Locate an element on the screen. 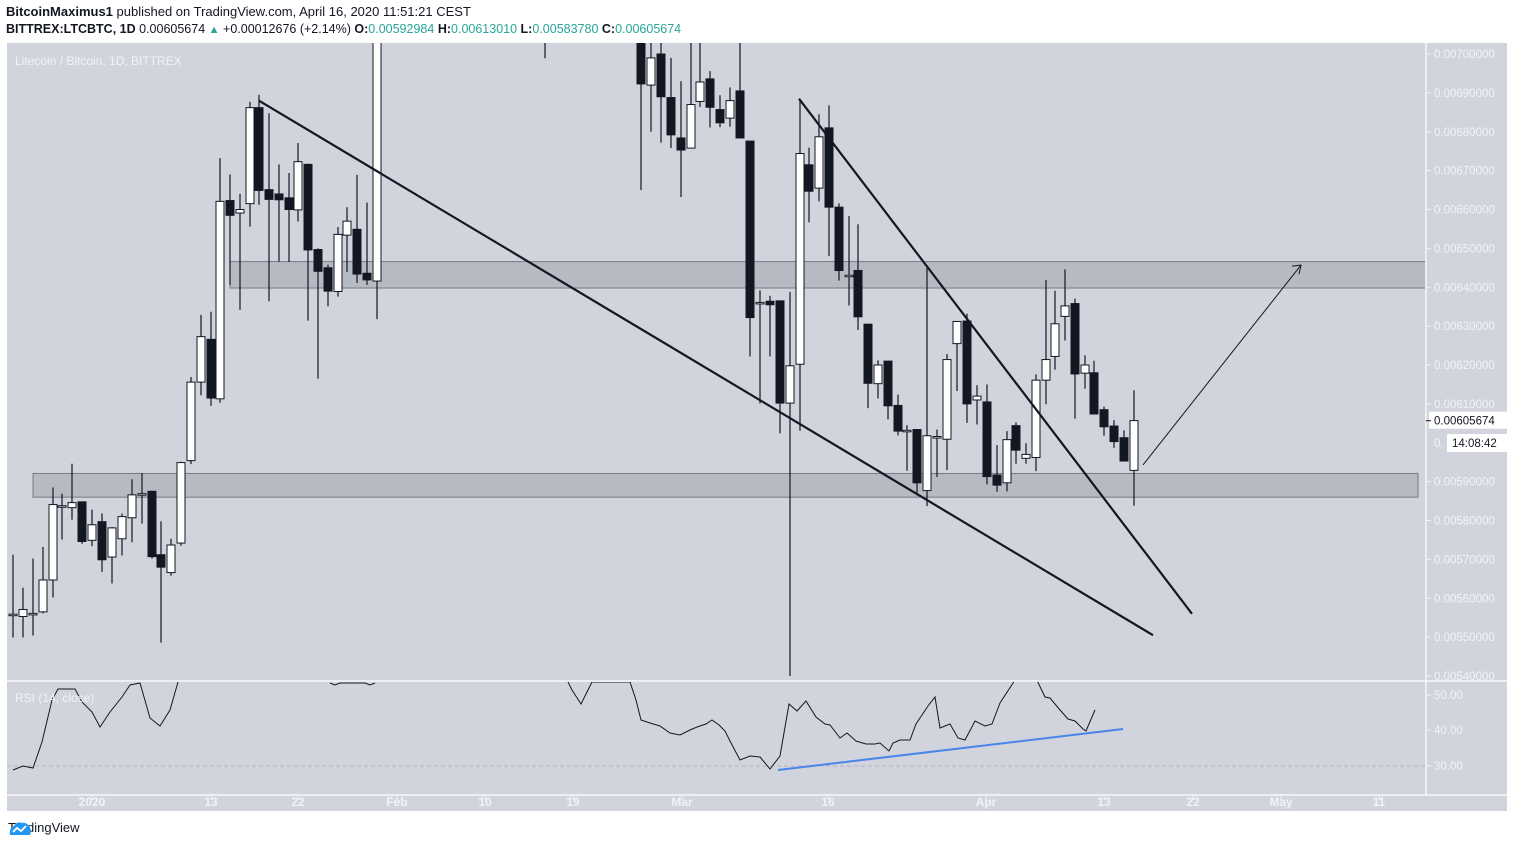 This screenshot has width=1514, height=849. price-tick-label: 0.00610000 is located at coordinates (1464, 405).